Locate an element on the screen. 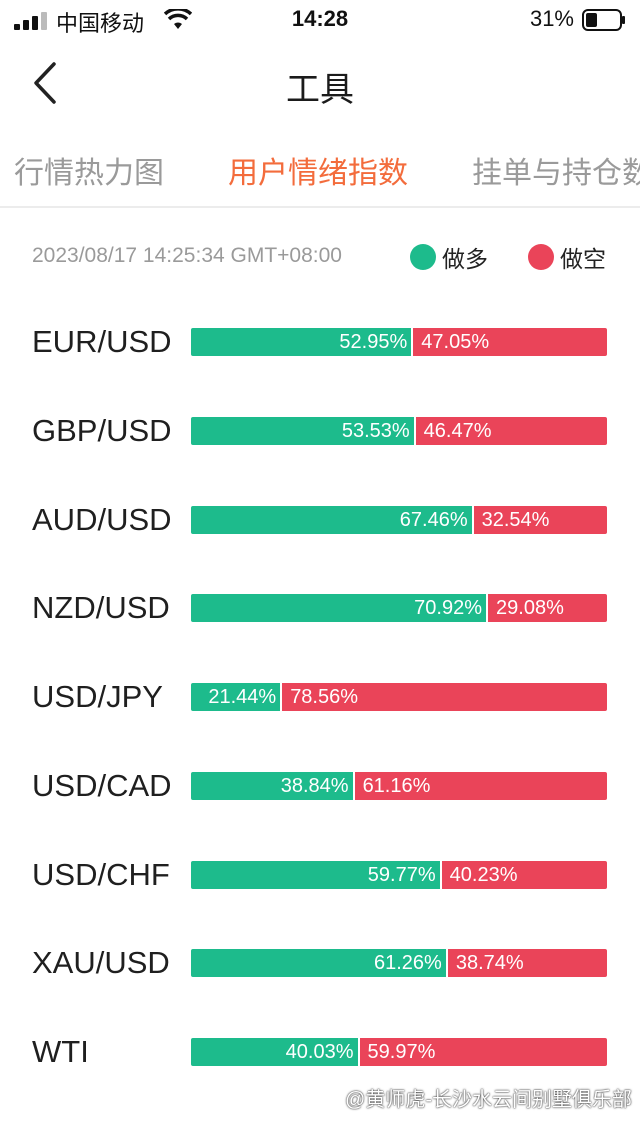 This screenshot has height=1136, width=640. short-segment: 29.08% is located at coordinates (546, 608).